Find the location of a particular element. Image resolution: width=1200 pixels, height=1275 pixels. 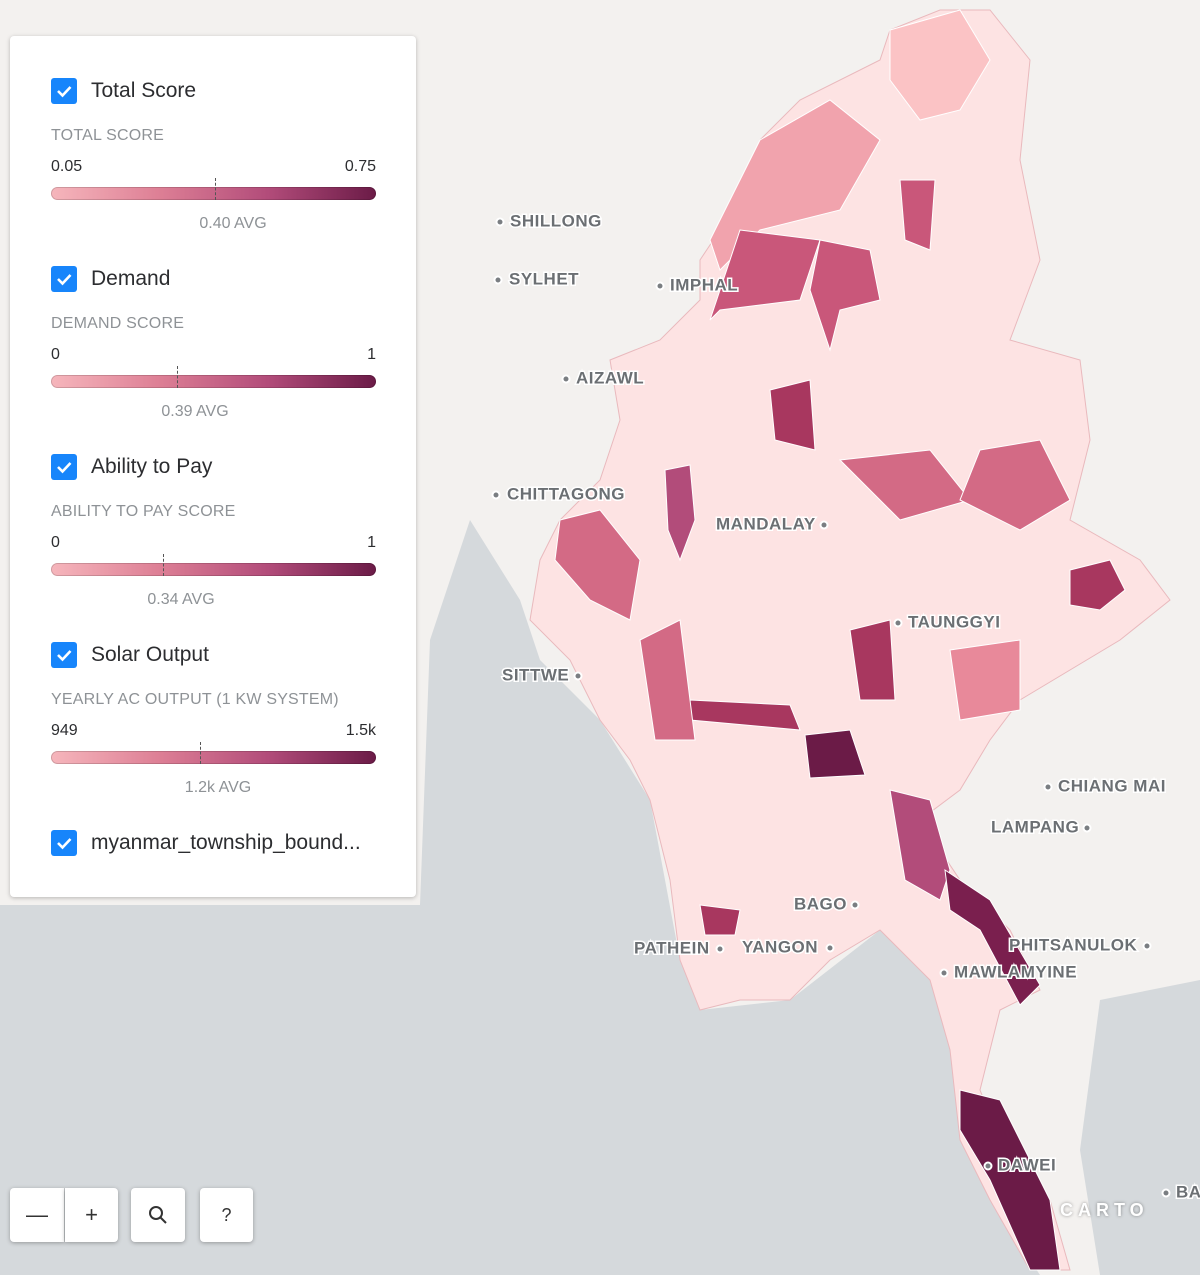

layer-title: Total Score is located at coordinates (144, 90).